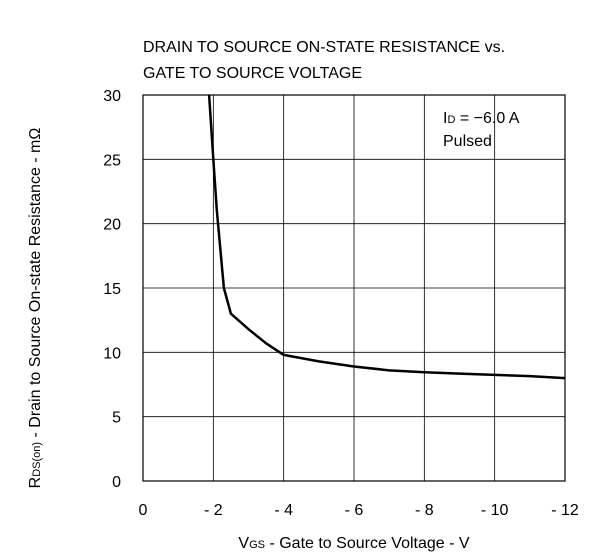 The width and height of the screenshot is (597, 559). What do you see at coordinates (252, 73) in the screenshot?
I see `chart-title-line-2: GATE TO SOURCE VOLTAGE` at bounding box center [252, 73].